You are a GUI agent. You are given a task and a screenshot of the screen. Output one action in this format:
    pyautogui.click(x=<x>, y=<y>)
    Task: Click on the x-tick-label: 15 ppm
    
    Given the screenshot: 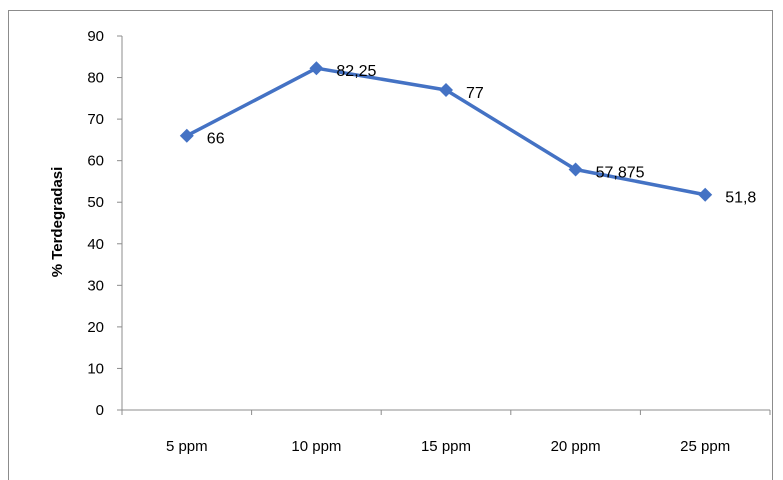 What is the action you would take?
    pyautogui.click(x=446, y=446)
    